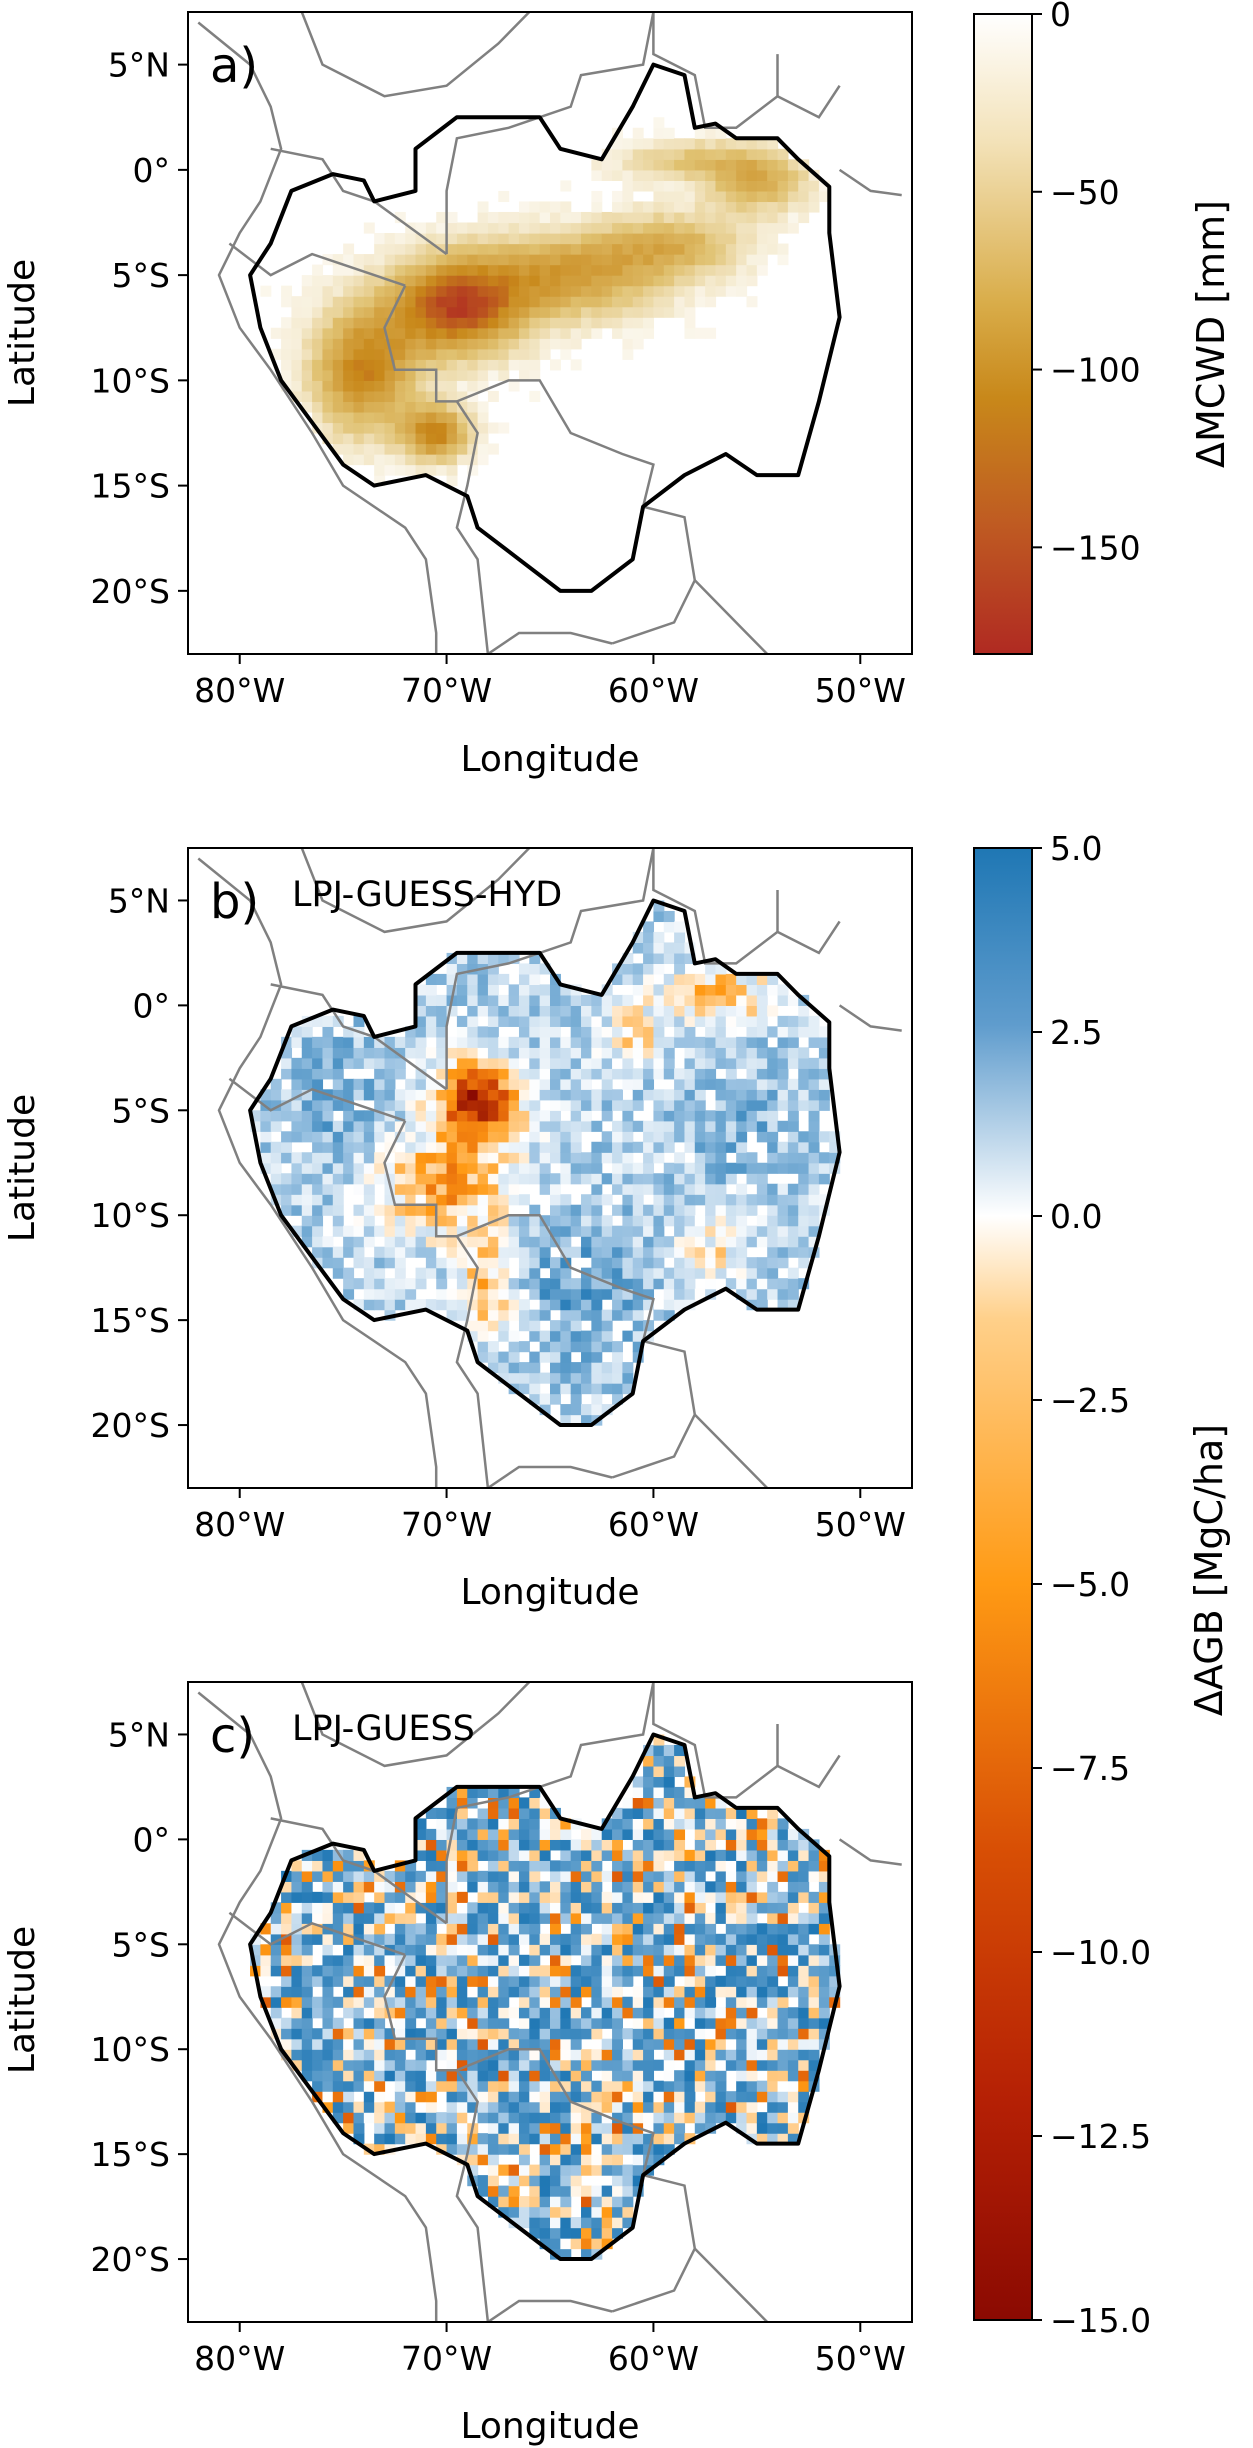  What do you see at coordinates (239, 1524) in the screenshot?
I see `x-tick-label: 80°W` at bounding box center [239, 1524].